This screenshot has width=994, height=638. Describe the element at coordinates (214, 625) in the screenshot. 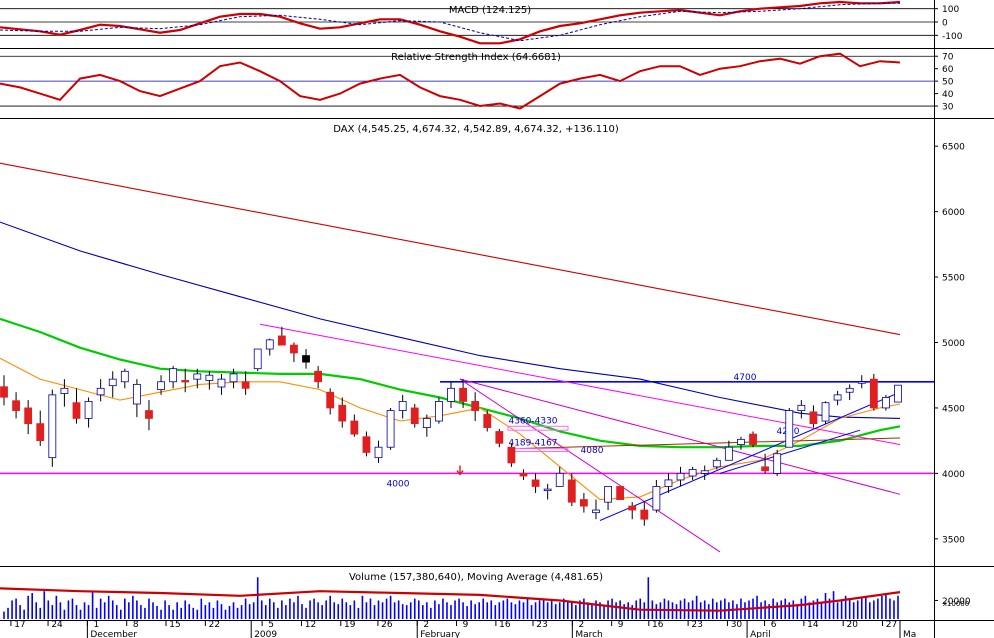

I see `x-day-label: 22` at that location.